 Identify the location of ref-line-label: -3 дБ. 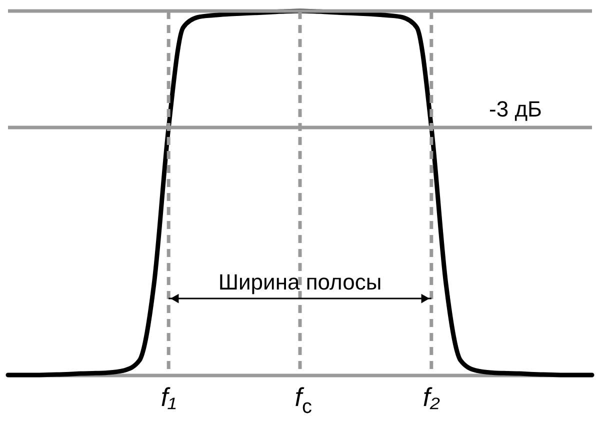
(515, 109).